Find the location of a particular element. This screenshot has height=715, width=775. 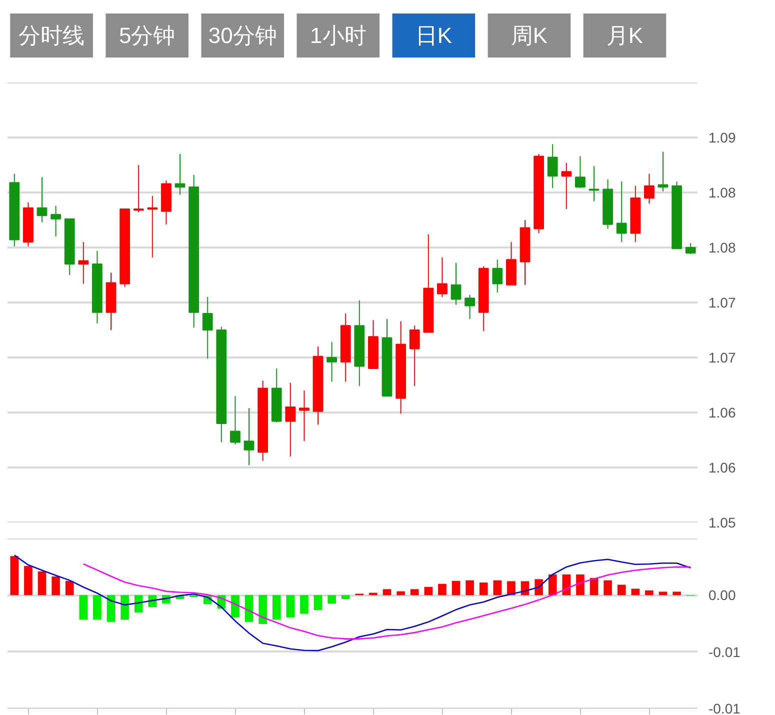

category-label: 日K is located at coordinates (433, 35).